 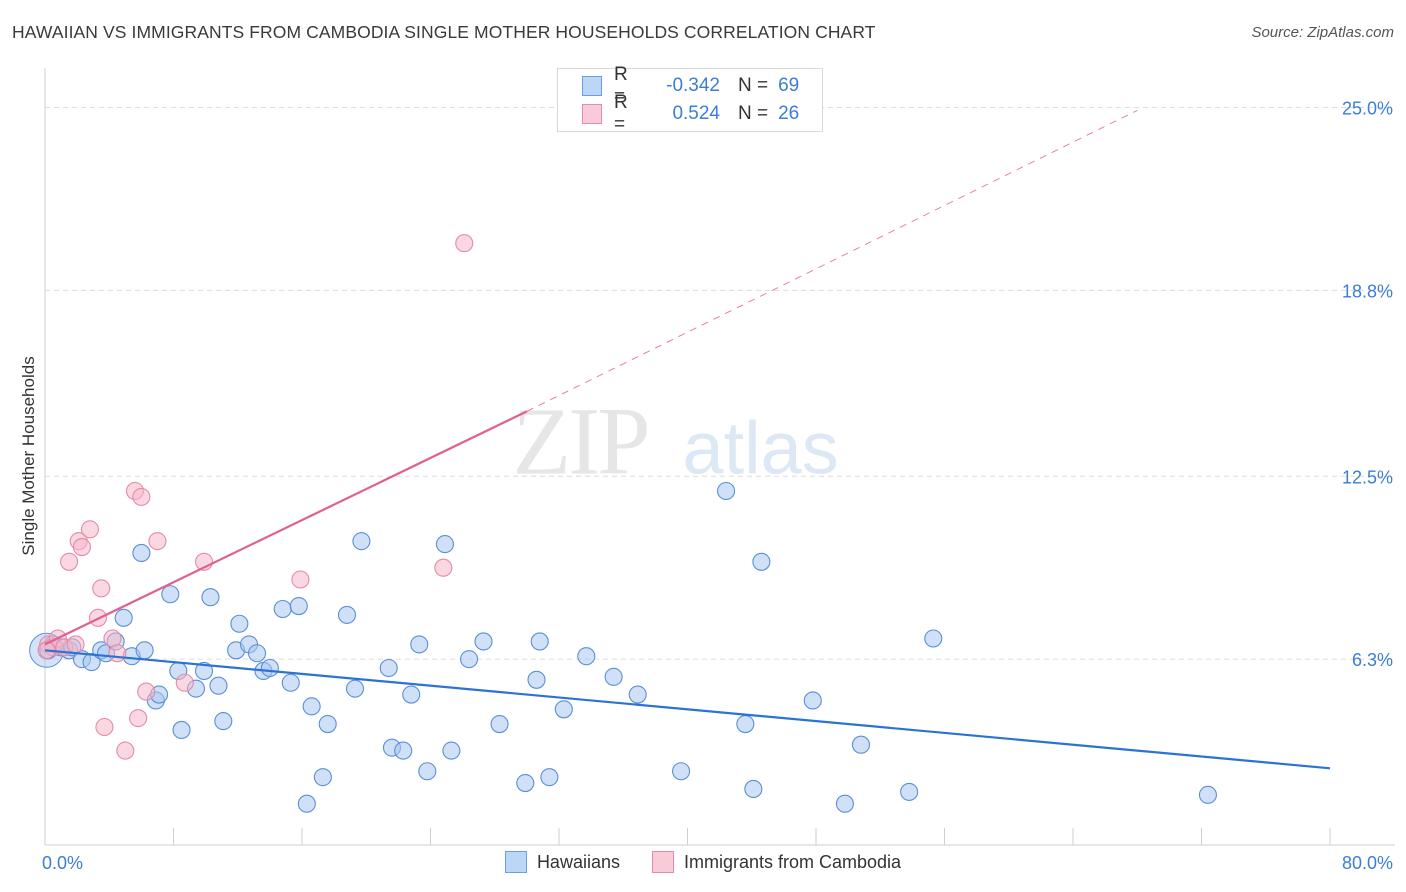 I want to click on y-tick-label: 12.5%, so click(x=1367, y=477).